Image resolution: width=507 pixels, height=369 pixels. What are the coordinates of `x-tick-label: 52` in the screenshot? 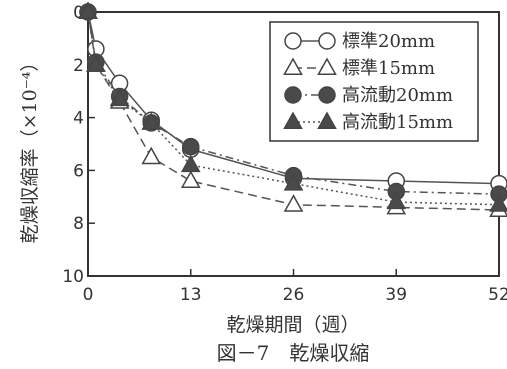 It's located at (497, 295).